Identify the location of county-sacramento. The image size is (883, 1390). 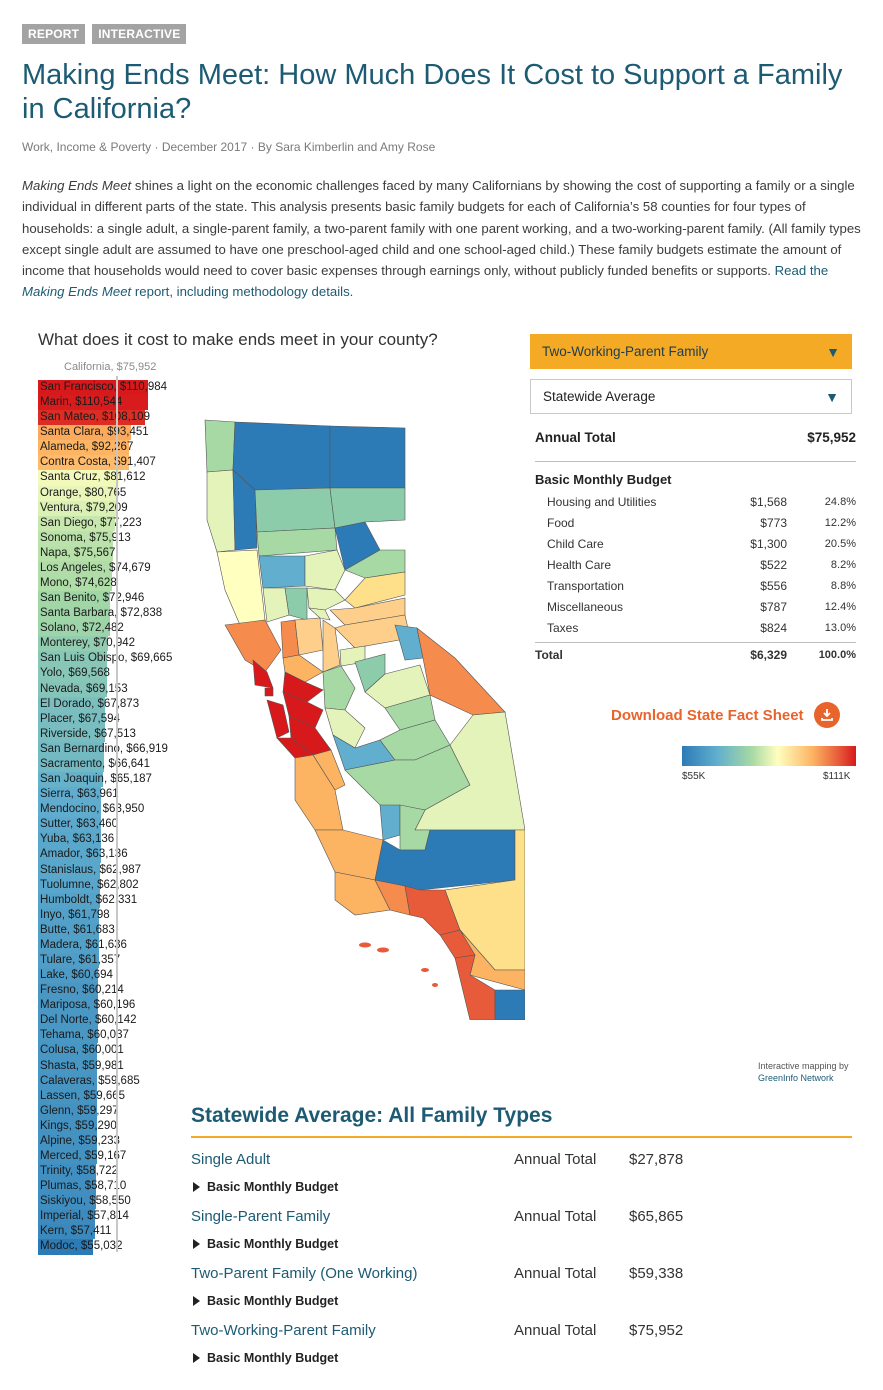
(331, 646).